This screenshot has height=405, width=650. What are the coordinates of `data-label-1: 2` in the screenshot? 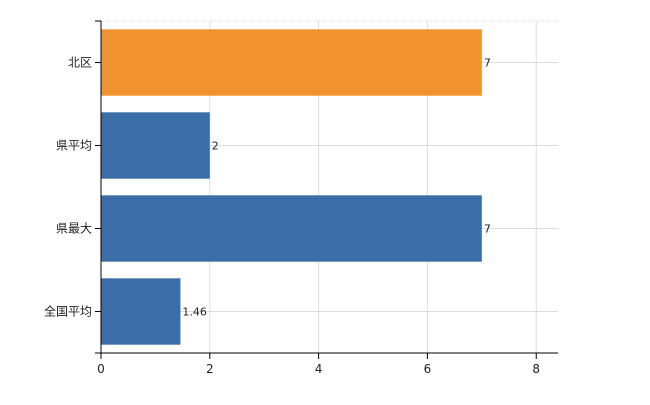 It's located at (215, 146).